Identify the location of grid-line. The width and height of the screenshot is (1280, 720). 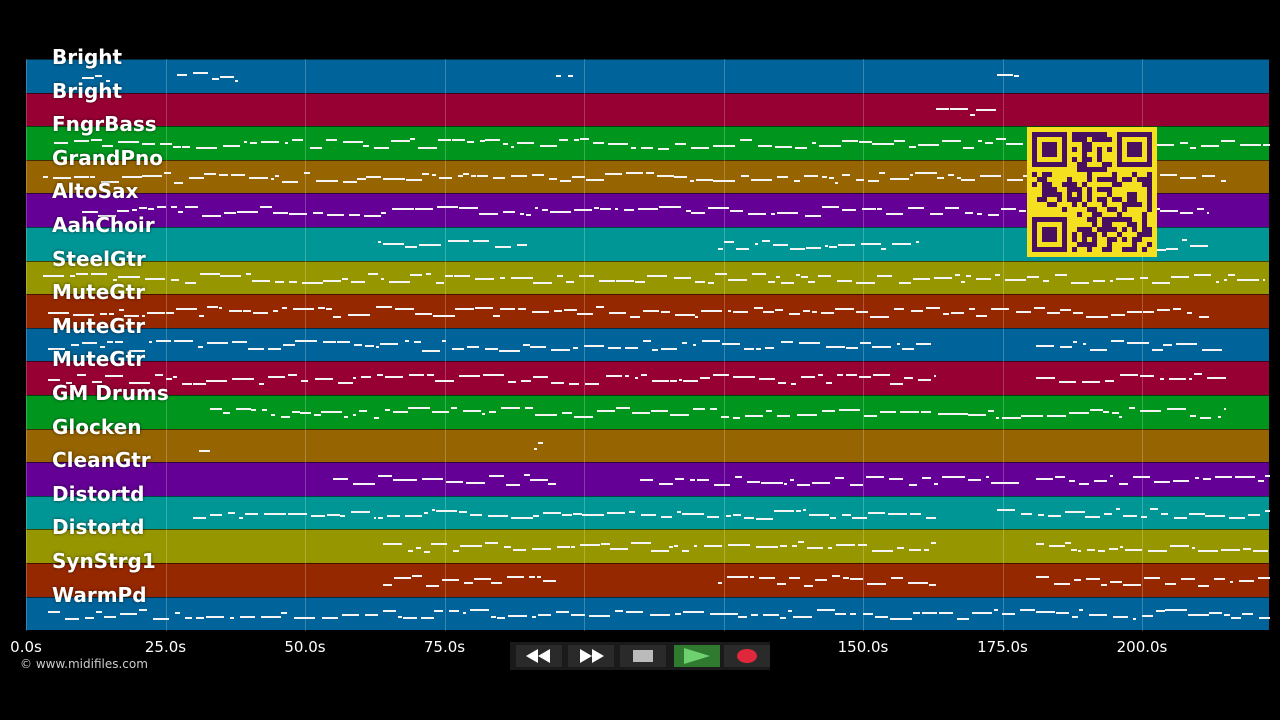
(1003, 345).